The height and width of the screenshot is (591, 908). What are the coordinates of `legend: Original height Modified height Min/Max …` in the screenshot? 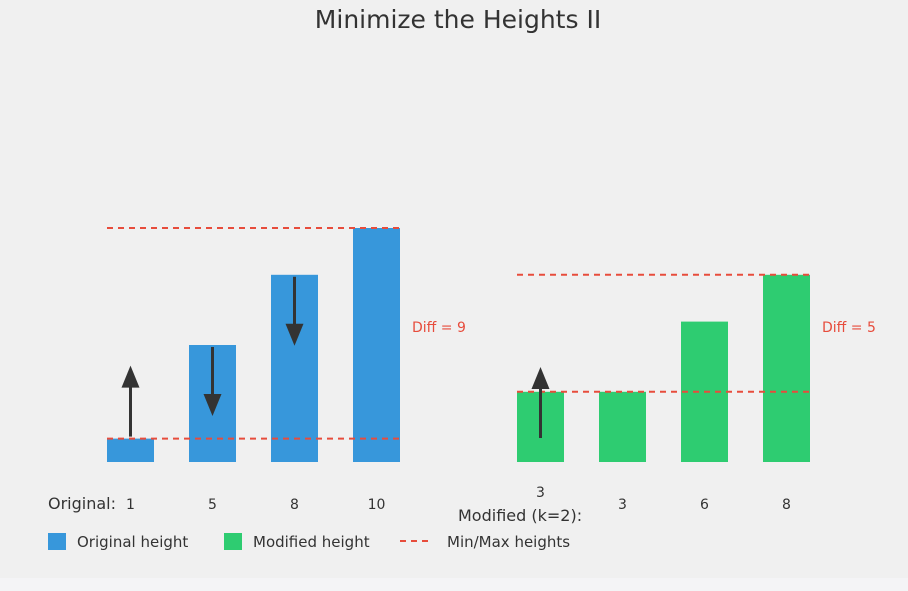 It's located at (309, 542).